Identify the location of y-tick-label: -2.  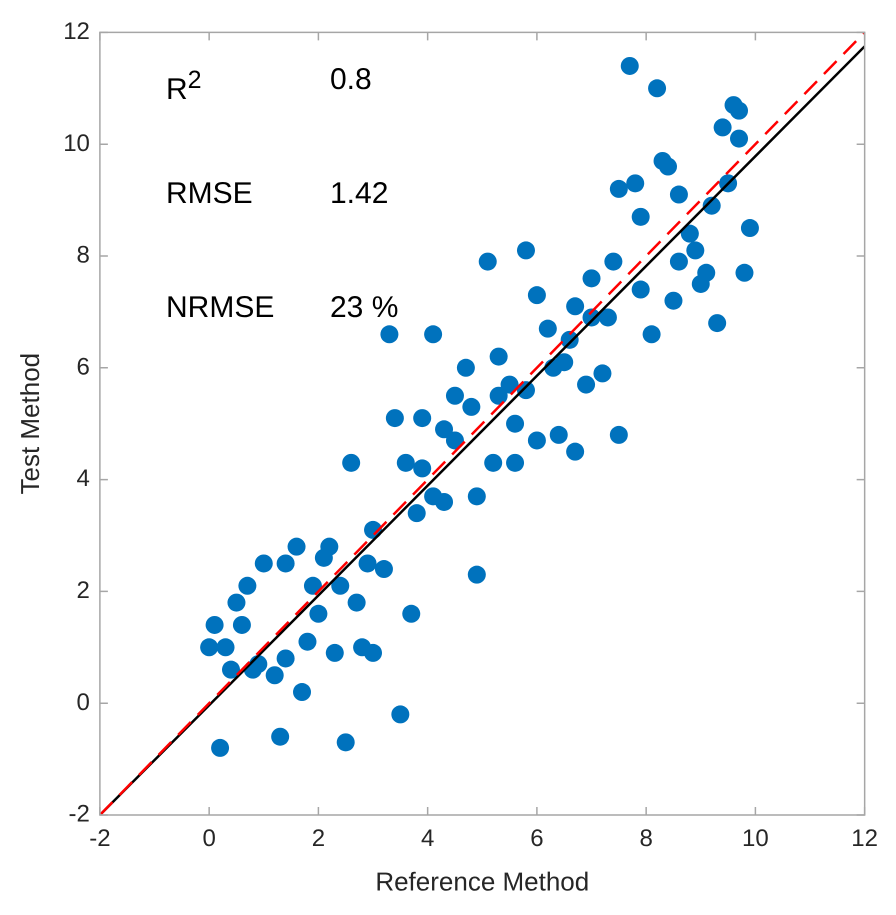
(79, 814).